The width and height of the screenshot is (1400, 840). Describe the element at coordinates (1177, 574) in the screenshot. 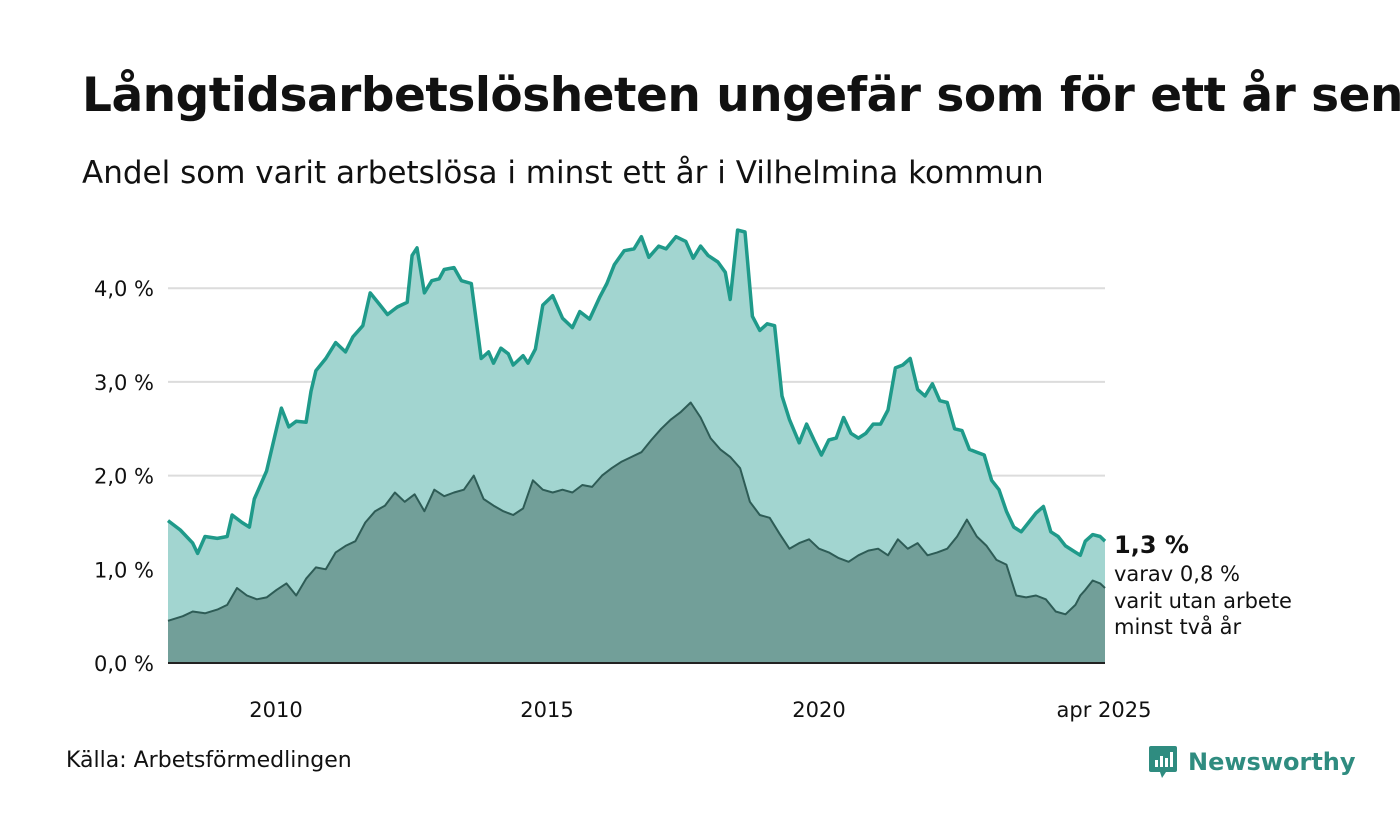

I see `annotation-line-1: varav 0,8 %` at that location.